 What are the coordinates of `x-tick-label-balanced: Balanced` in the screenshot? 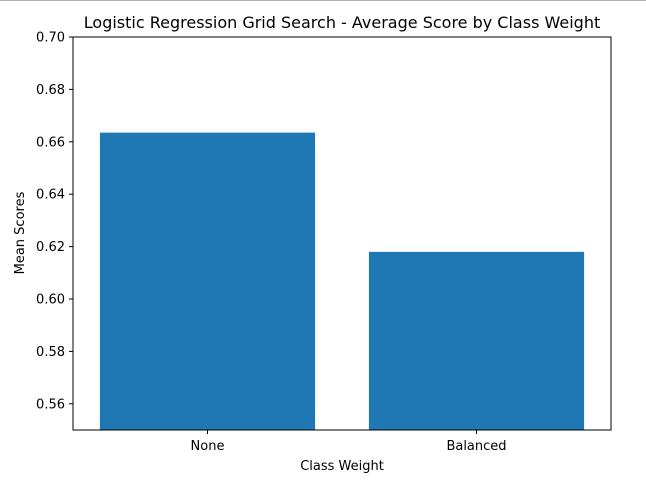 It's located at (476, 446).